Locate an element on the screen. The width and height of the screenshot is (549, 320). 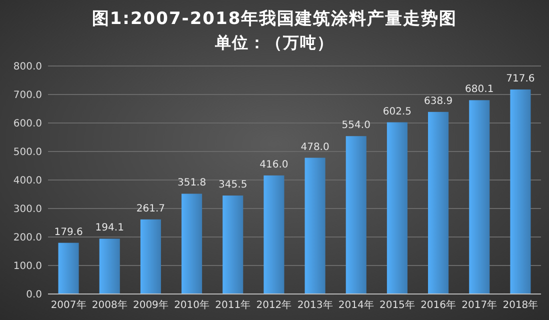
data-label: 680.1 is located at coordinates (479, 90).